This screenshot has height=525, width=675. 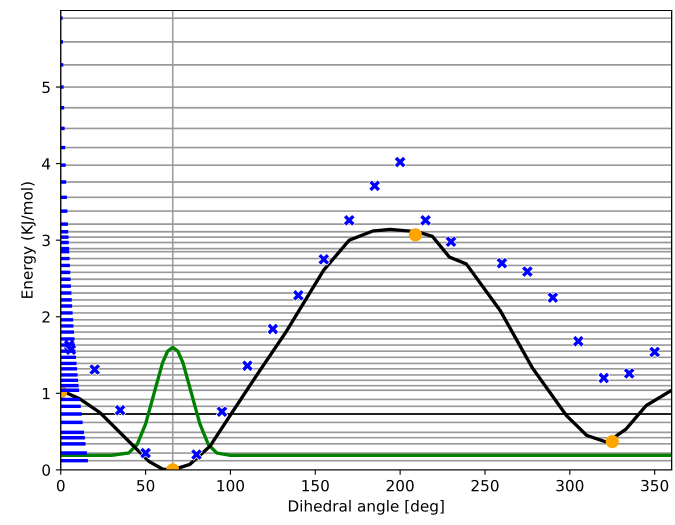 What do you see at coordinates (570, 486) in the screenshot?
I see `x-tick-label: 300` at bounding box center [570, 486].